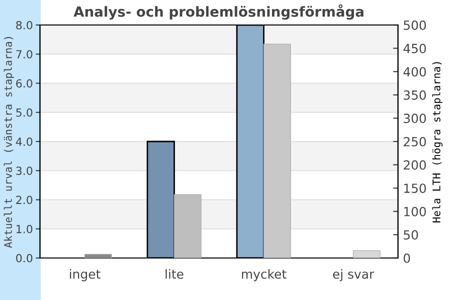 The width and height of the screenshot is (450, 300). I want to click on y2-tick-label: 250, so click(415, 141).